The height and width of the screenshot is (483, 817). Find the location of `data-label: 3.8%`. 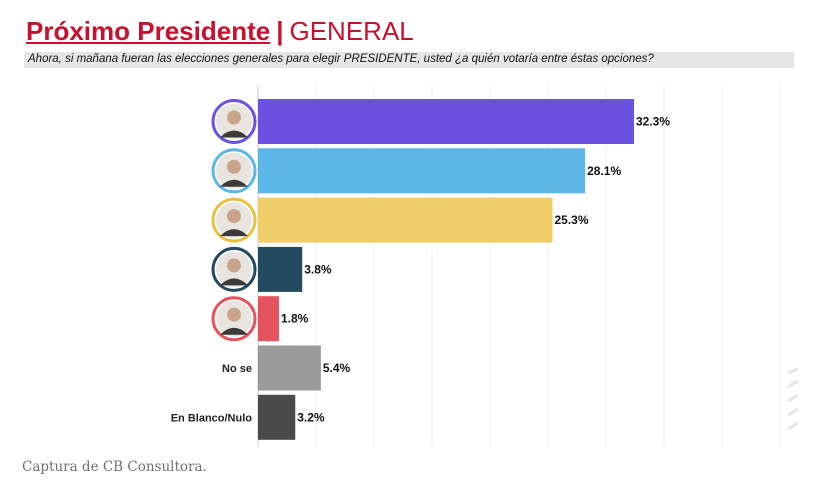

data-label: 3.8% is located at coordinates (318, 269).